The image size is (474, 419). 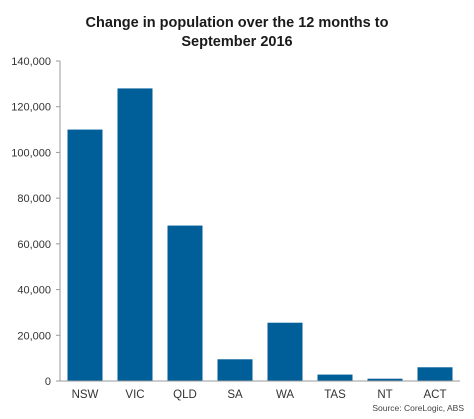 What do you see at coordinates (31, 108) in the screenshot?
I see `y-tick-label: 120,000` at bounding box center [31, 108].